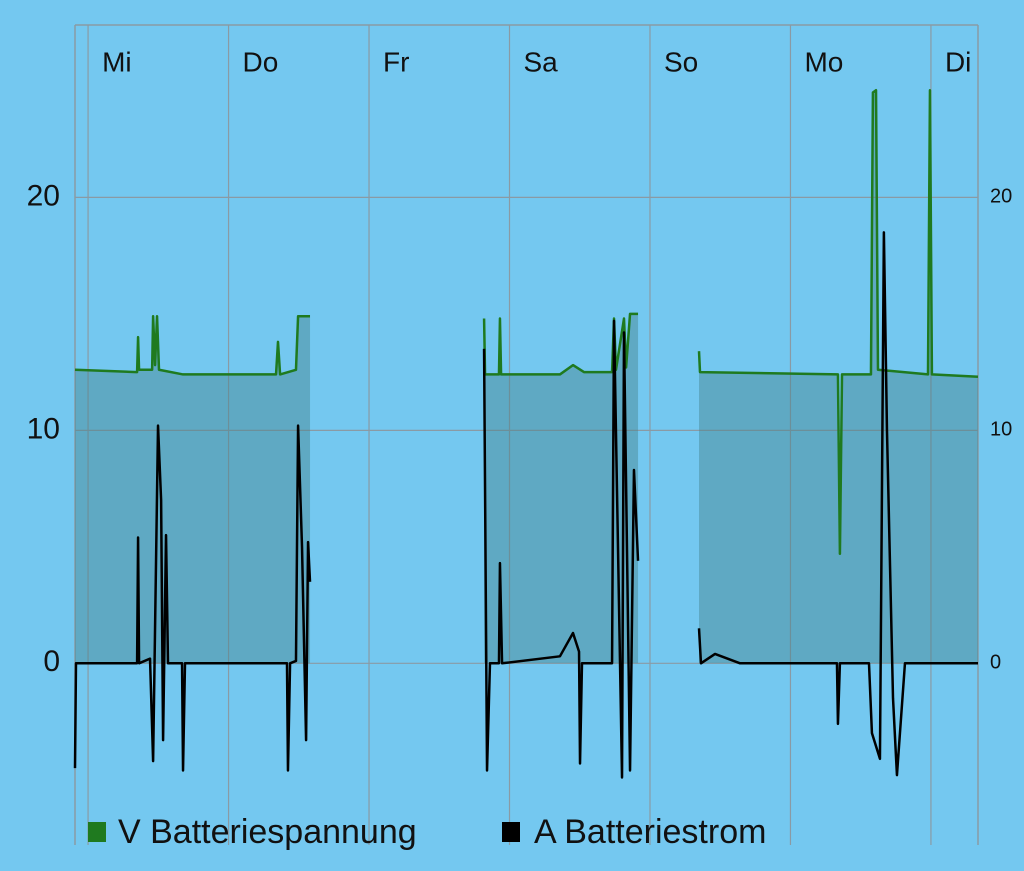  What do you see at coordinates (117, 61) in the screenshot?
I see `x-tick-label: Mi` at bounding box center [117, 61].